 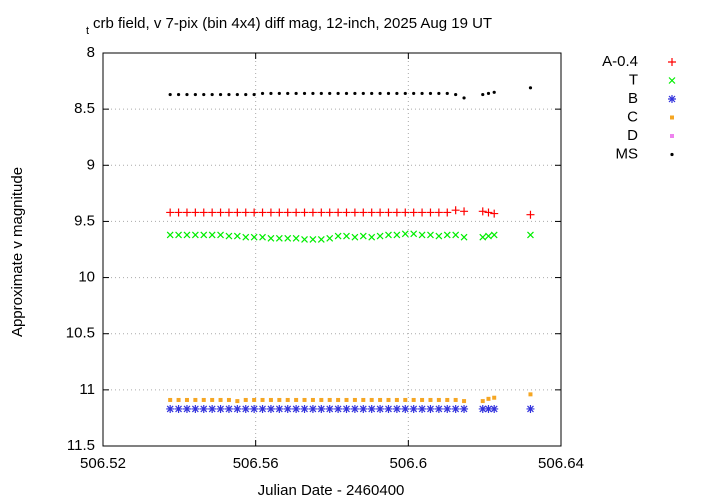 What do you see at coordinates (632, 116) in the screenshot?
I see `legend-label: C` at bounding box center [632, 116].